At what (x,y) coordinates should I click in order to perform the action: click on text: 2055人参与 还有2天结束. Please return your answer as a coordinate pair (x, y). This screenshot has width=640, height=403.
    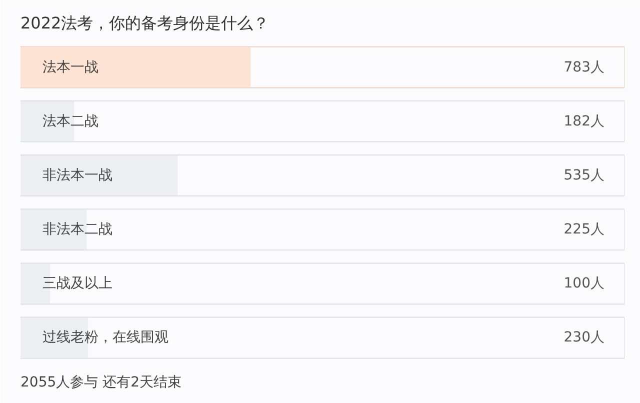
    Looking at the image, I should click on (101, 382).